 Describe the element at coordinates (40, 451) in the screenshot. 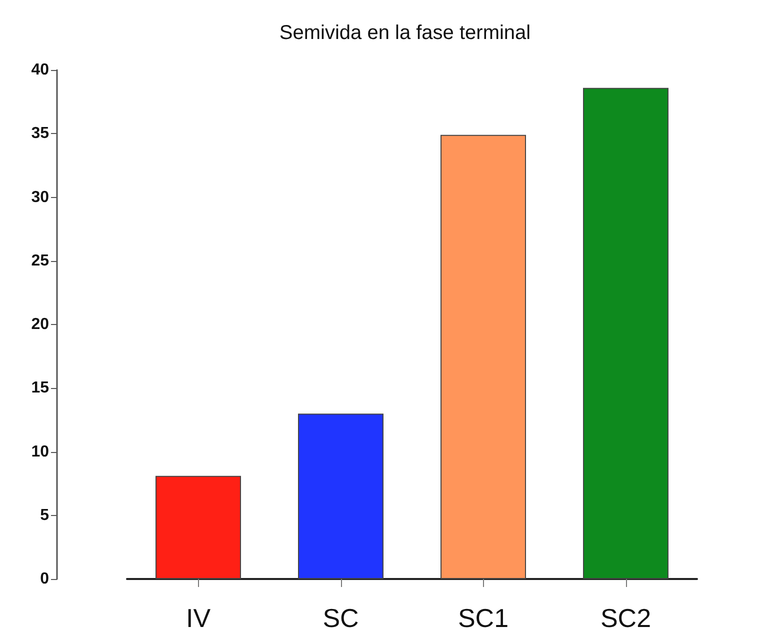

I see `y-tick-label: 10` at that location.